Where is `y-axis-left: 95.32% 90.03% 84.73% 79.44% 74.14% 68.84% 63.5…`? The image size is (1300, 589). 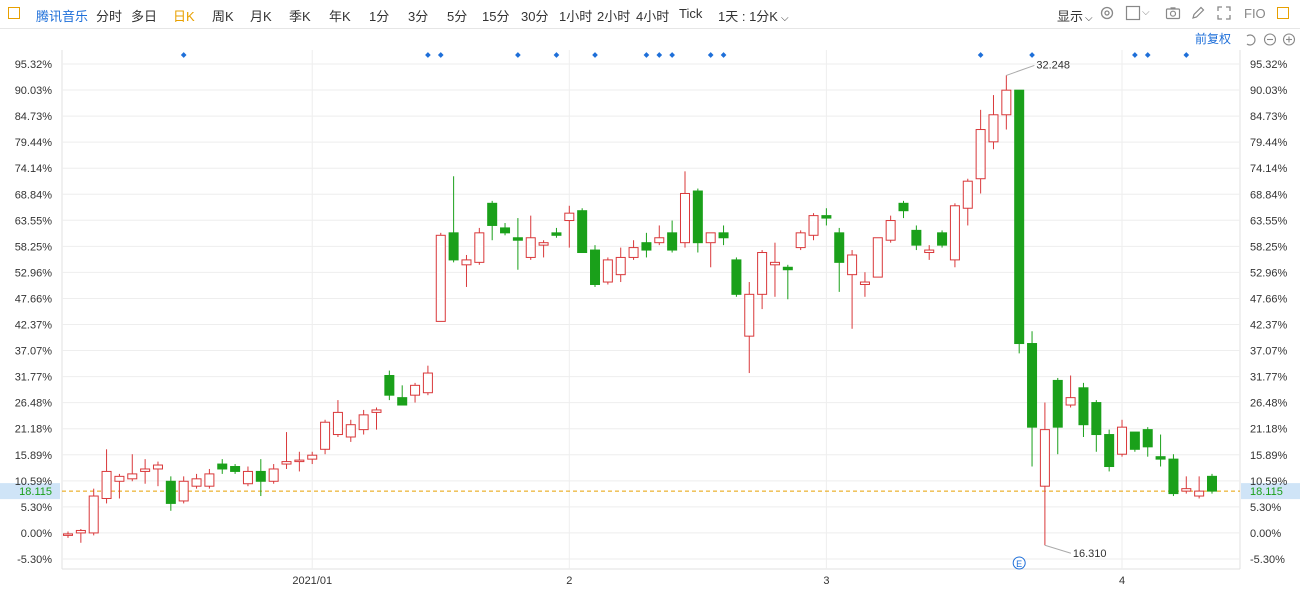
y-axis-left: 95.32% 90.03% 84.73% 79.44% 74.14% 68.84% 63.5… is located at coordinates (34, 312).